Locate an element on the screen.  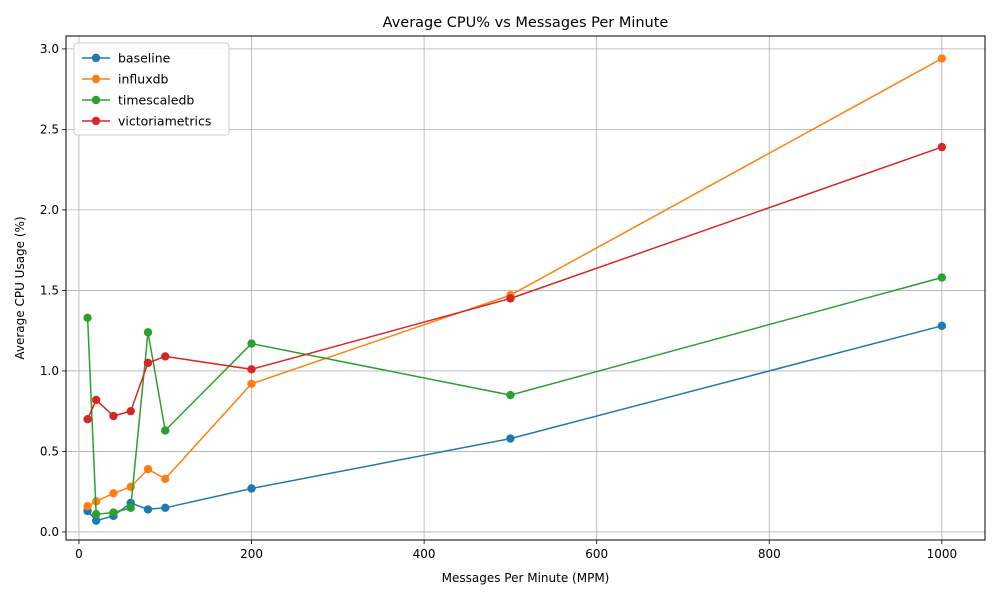
y-tick-label: 1.0 is located at coordinates (49, 371).